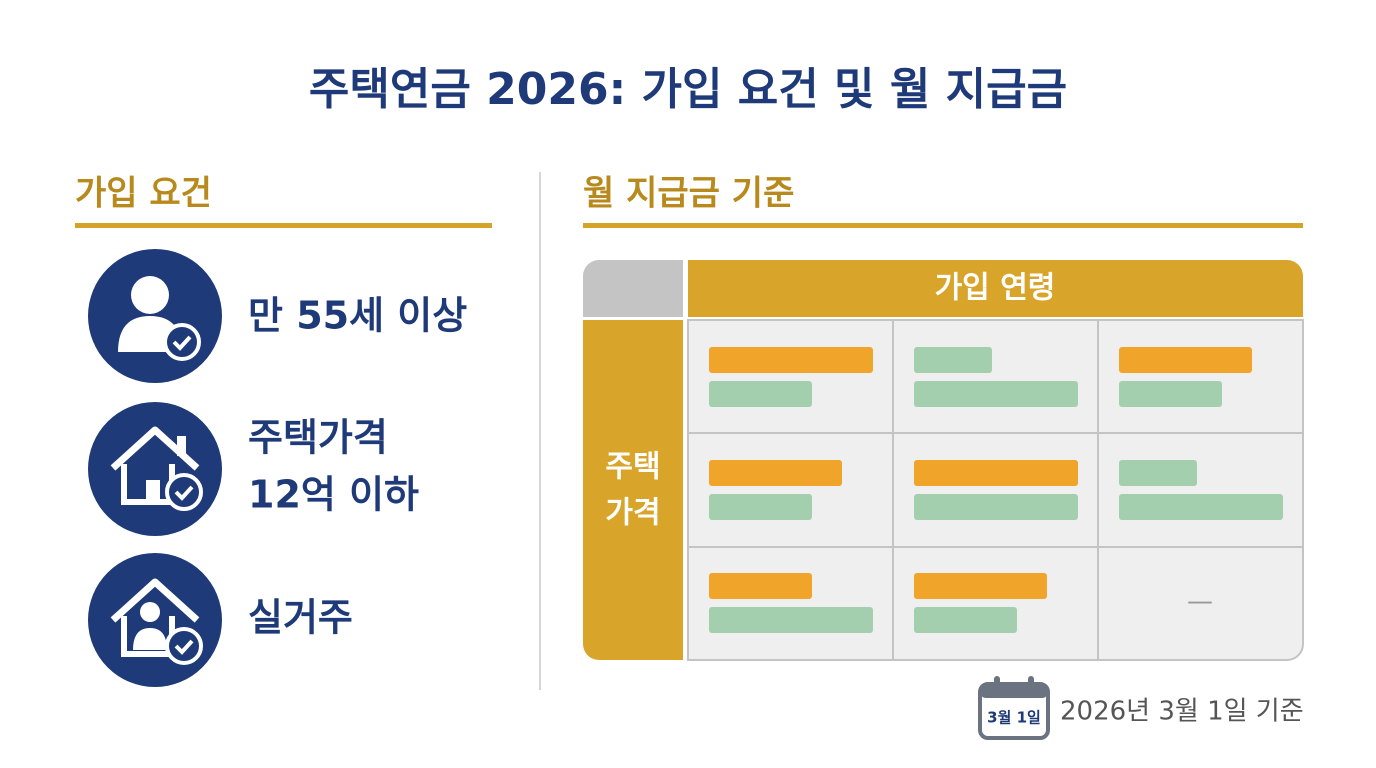 The width and height of the screenshot is (1376, 768). Describe the element at coordinates (155, 469) in the screenshot. I see `icon-house` at that location.